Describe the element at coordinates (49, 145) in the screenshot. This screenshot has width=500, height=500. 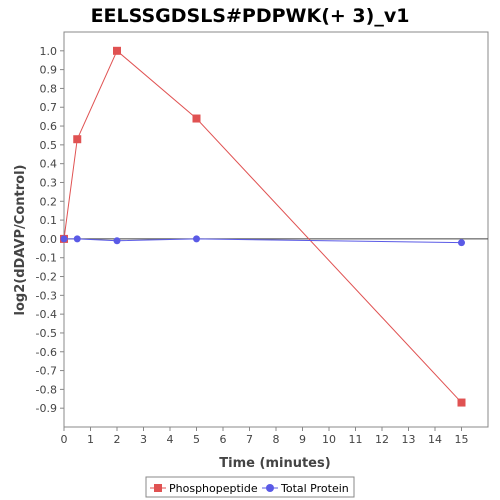
I see `y-tick-label: 0.5` at that location.